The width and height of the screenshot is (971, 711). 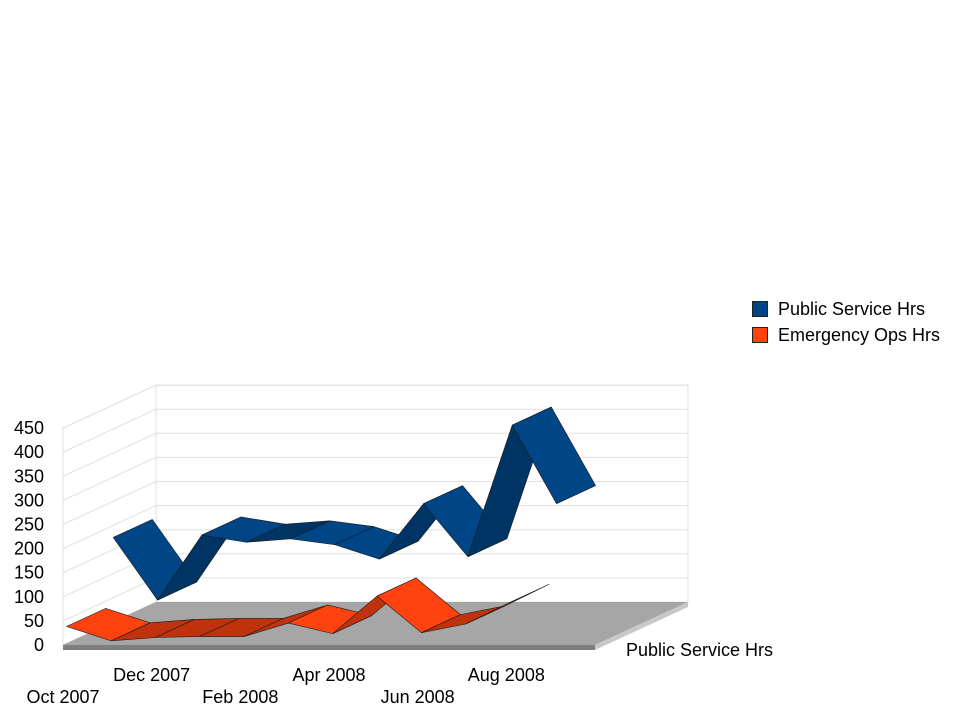 I want to click on x-tick-label: Jun 2008, so click(x=418, y=697).